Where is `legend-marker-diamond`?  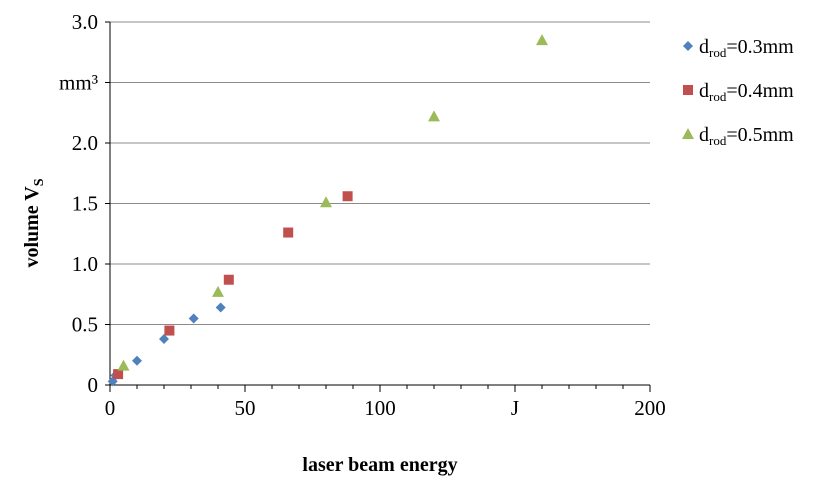
legend-marker-diamond is located at coordinates (688, 46).